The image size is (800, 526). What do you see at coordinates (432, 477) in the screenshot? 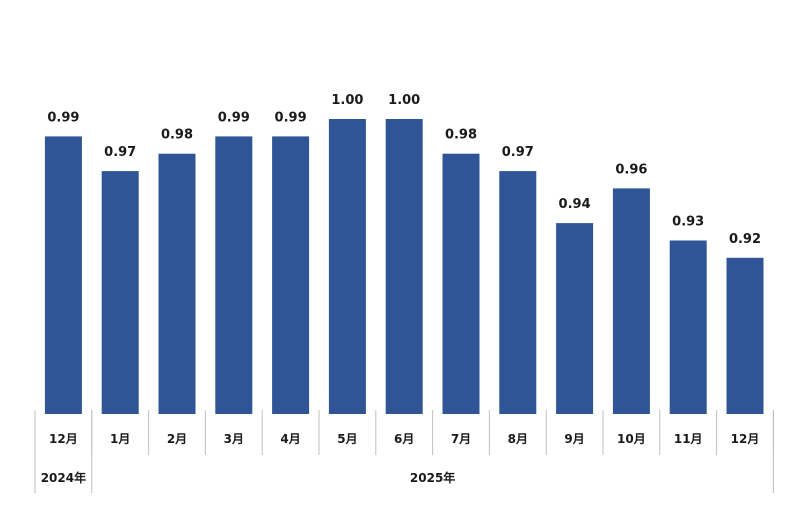
I see `year-label-1: 2025年` at bounding box center [432, 477].